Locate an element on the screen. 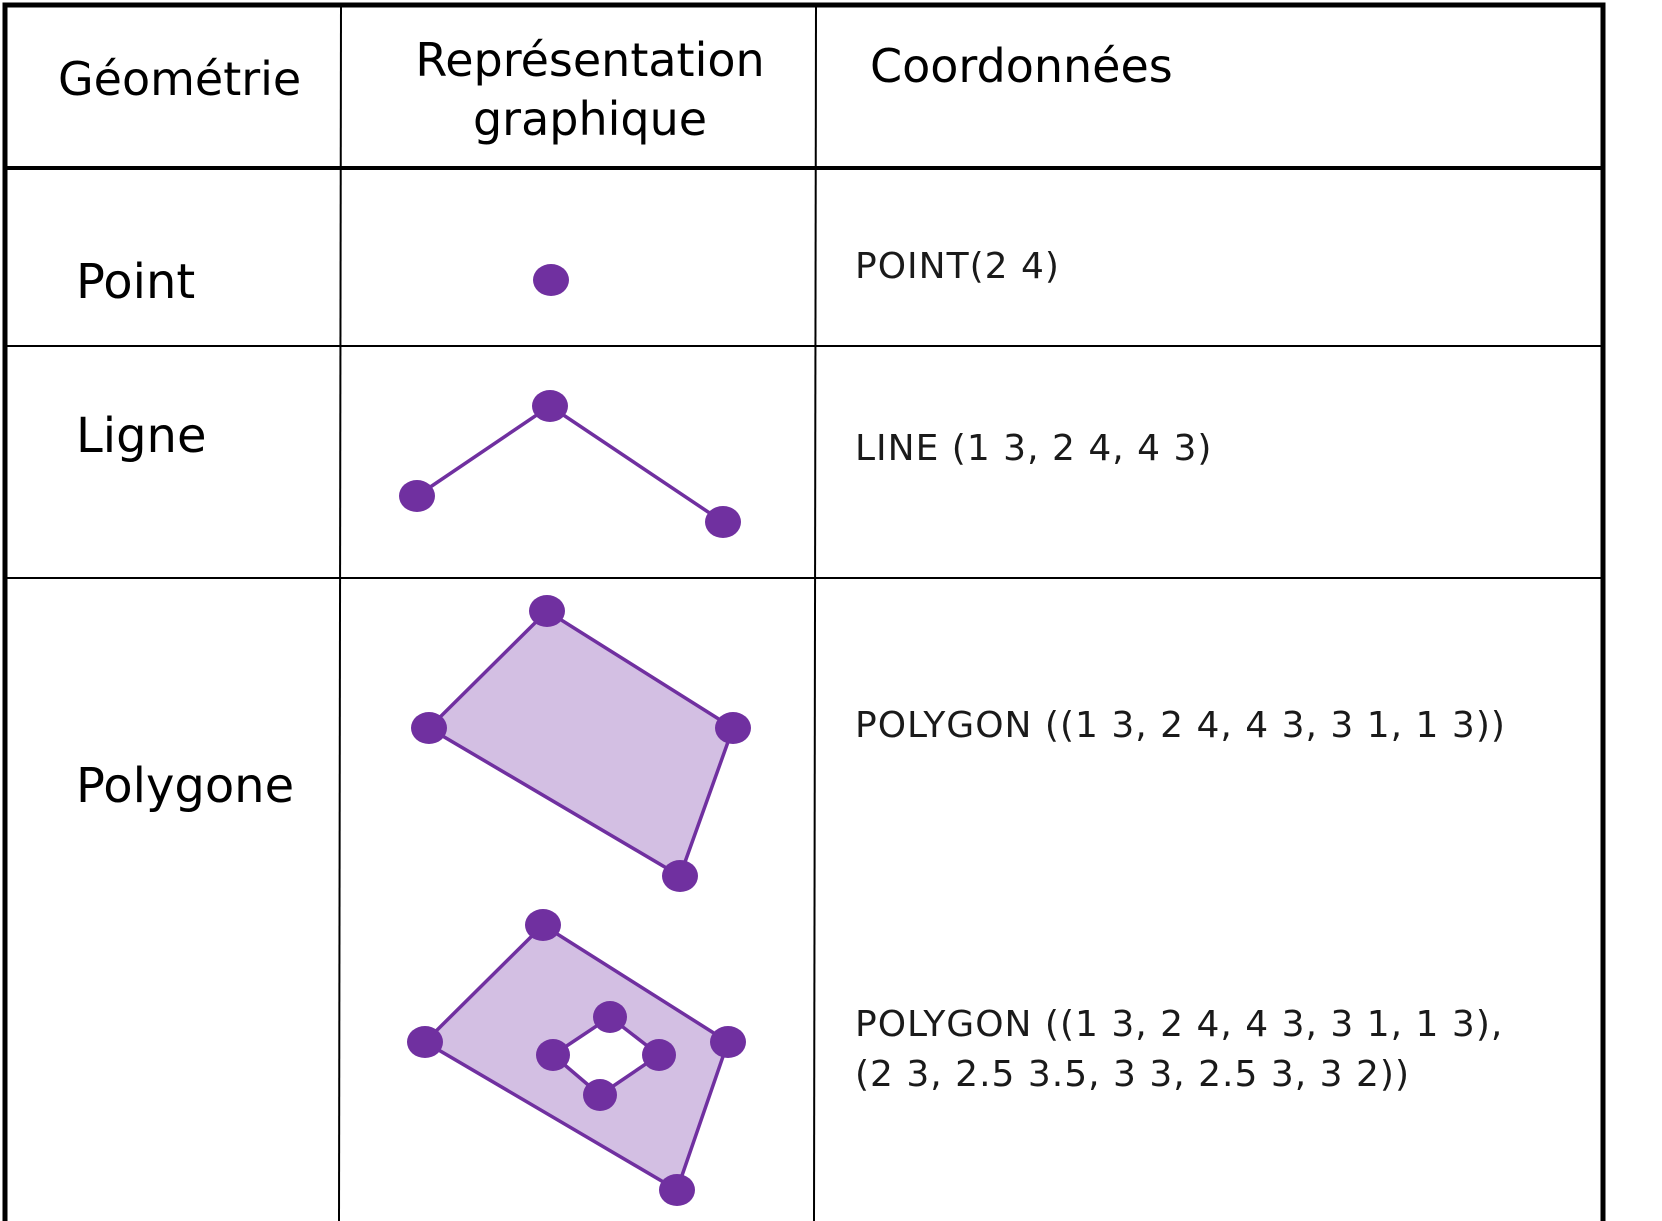 The height and width of the screenshot is (1221, 1662). row-polygon-label: Polygone is located at coordinates (185, 786).